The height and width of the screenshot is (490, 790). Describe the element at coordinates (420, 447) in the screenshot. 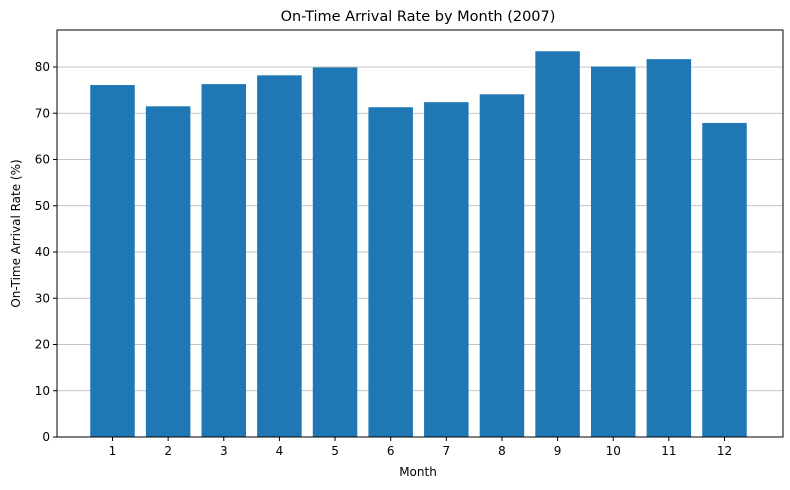

I see `x-ticks: 1 2 3 4 5 6 7 8 9 10 11 12` at that location.